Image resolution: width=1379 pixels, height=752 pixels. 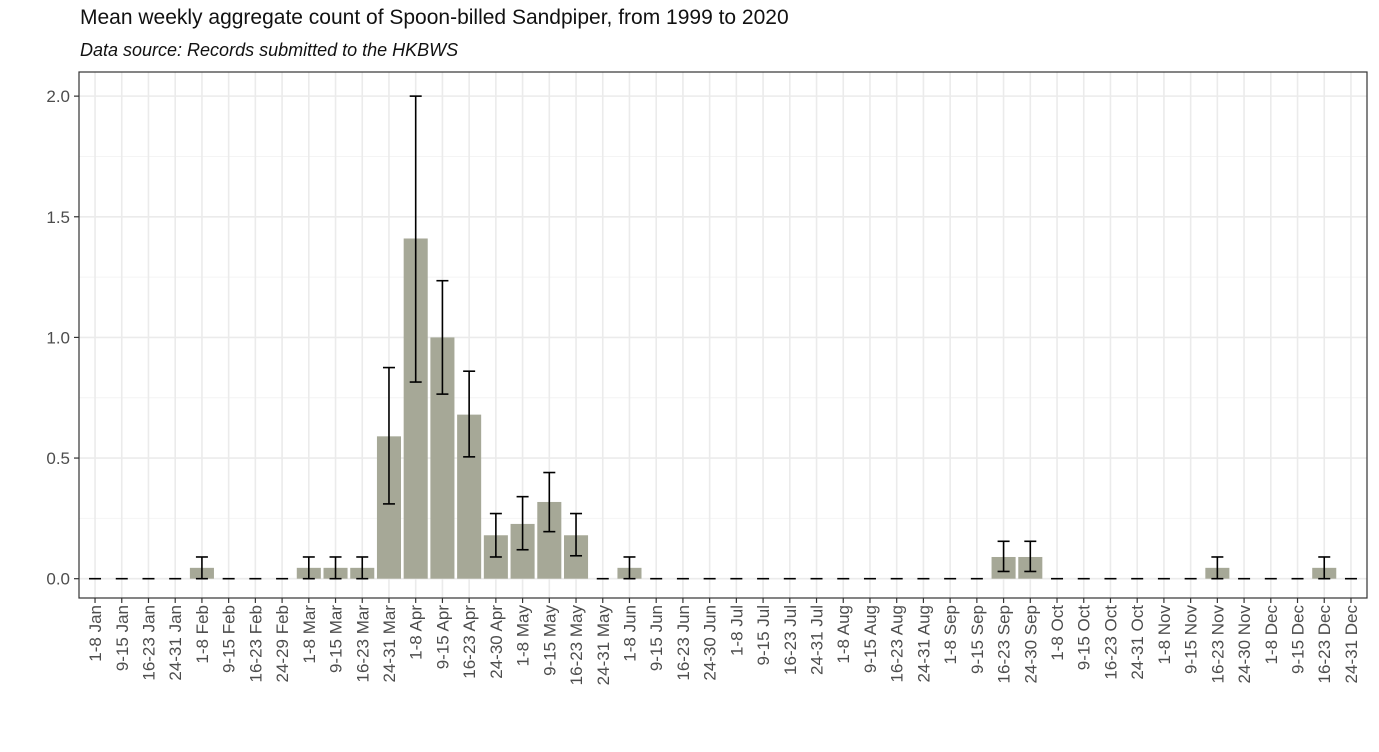 What do you see at coordinates (1084, 637) in the screenshot?
I see `x-tick-label: 9-15 Oct` at bounding box center [1084, 637].